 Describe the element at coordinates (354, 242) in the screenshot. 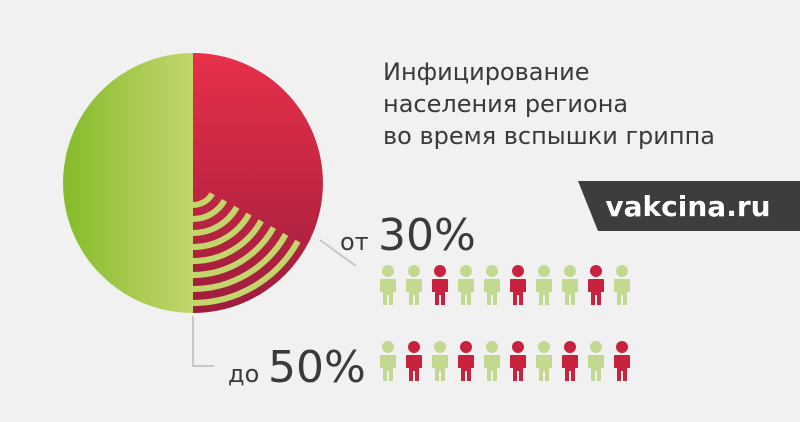

I see `label-prefix: от` at that location.